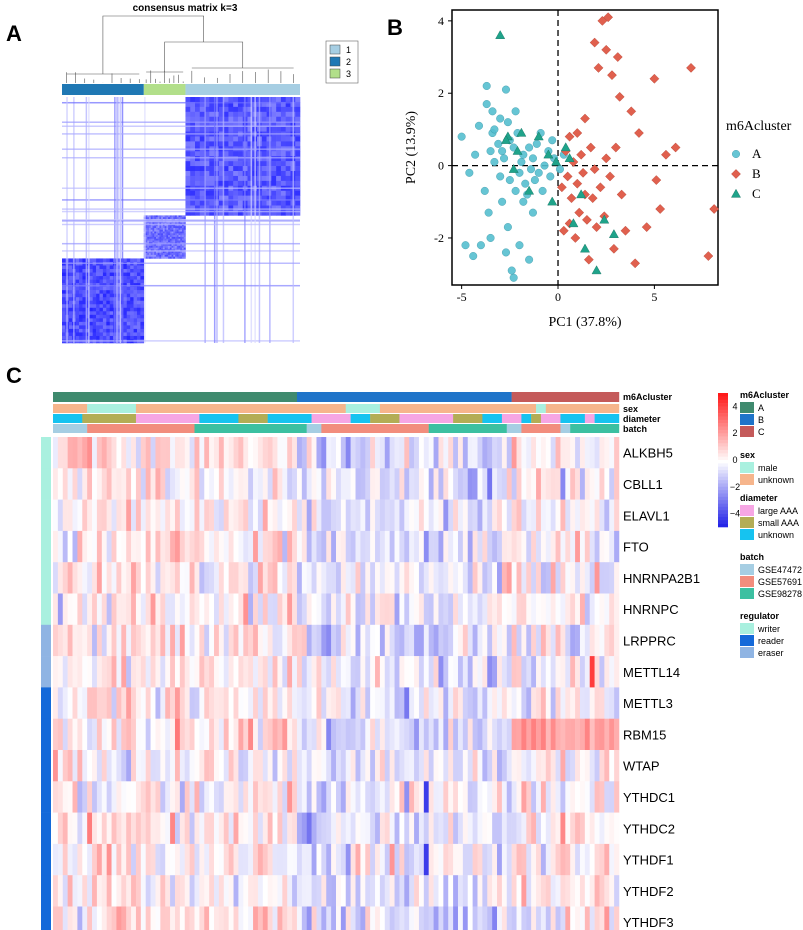  What do you see at coordinates (757, 153) in the screenshot?
I see `pca-legend-label-A: A` at bounding box center [757, 153].